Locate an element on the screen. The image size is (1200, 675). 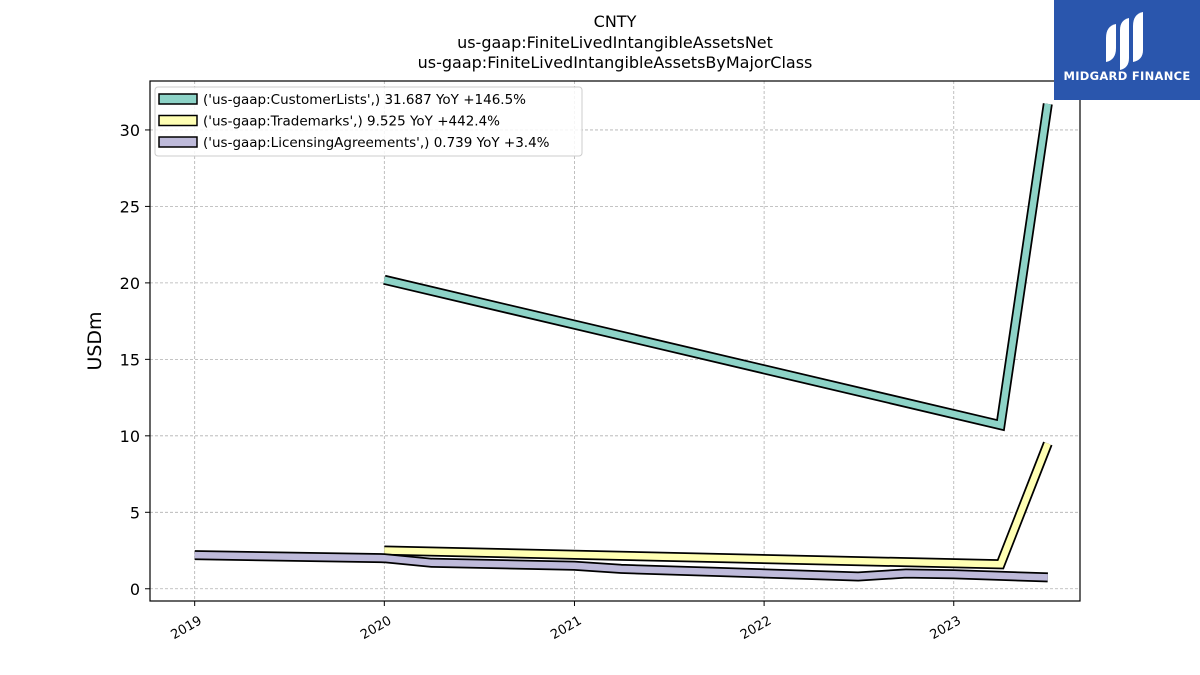
series-outline is located at coordinates (718, 505).